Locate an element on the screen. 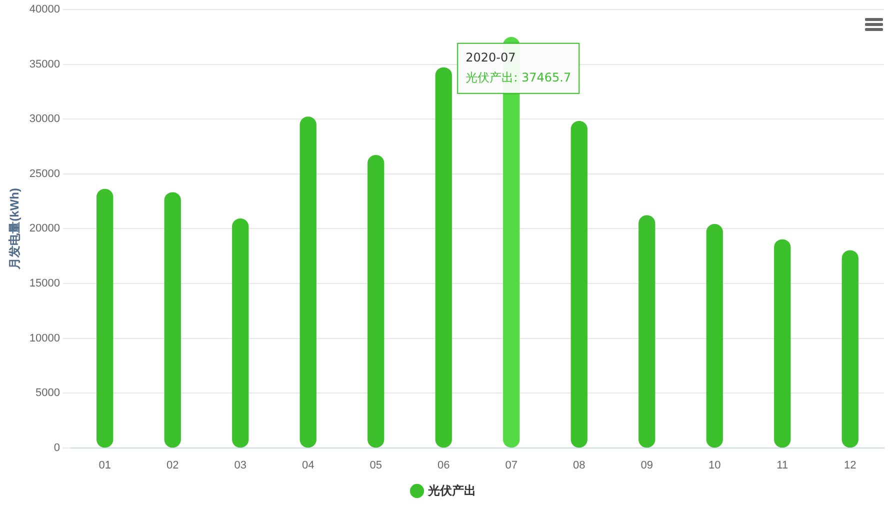 The width and height of the screenshot is (892, 509). y-tick-label: 25000 is located at coordinates (44, 174).